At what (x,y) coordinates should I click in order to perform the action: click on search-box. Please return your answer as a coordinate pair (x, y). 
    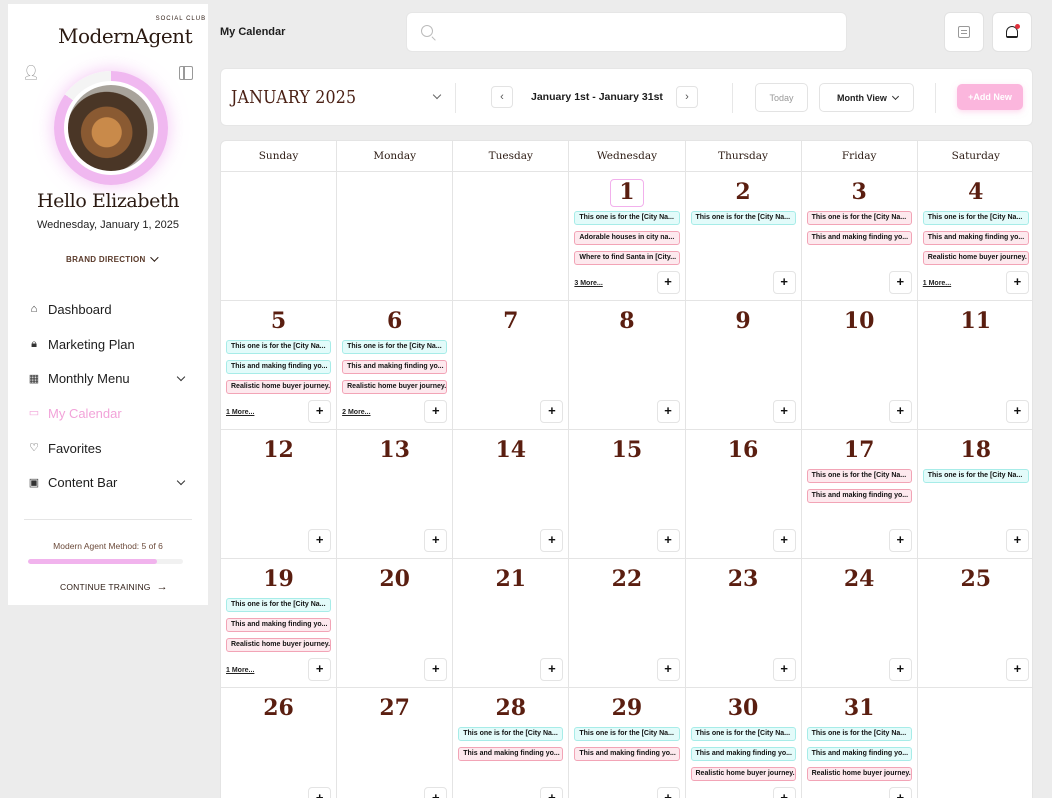
    Looking at the image, I should click on (626, 32).